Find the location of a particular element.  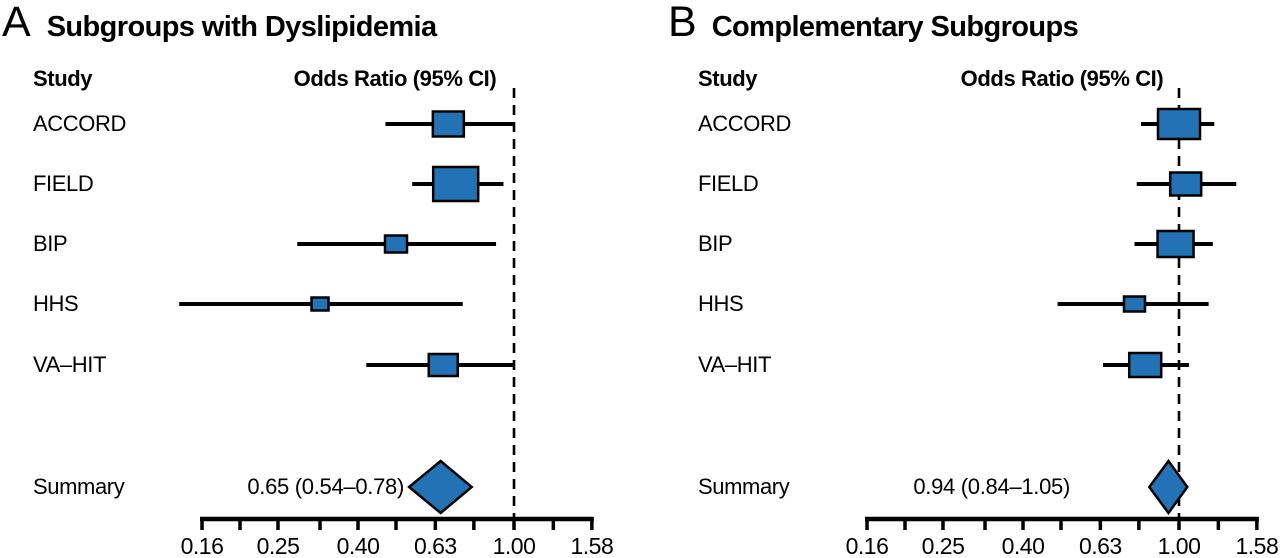

panel-a-header: A Subgroups with Dyslipidemia is located at coordinates (219, 22).